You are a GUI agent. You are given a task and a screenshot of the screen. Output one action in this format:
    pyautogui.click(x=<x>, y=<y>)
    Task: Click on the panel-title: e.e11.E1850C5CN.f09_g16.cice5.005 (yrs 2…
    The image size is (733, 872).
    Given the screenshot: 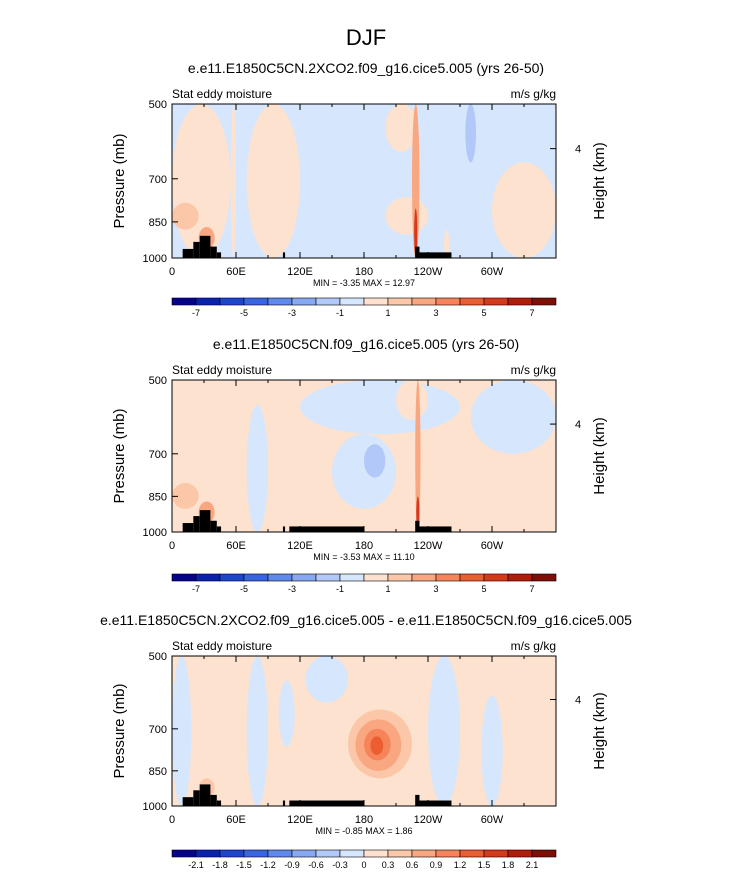 What is the action you would take?
    pyautogui.click(x=366, y=344)
    